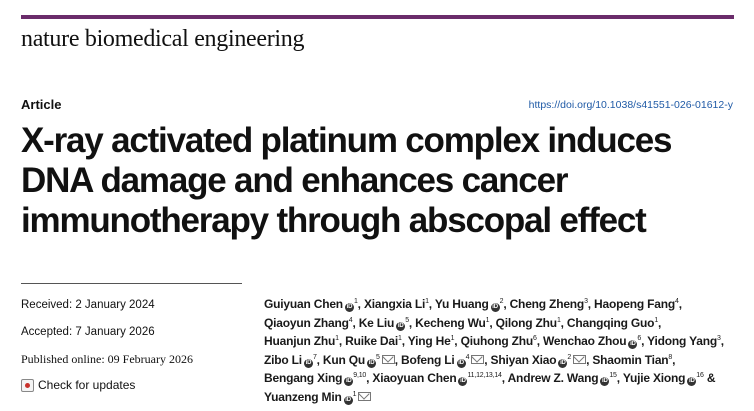  What do you see at coordinates (303, 304) in the screenshot?
I see `author-name-text: Guiyuan Chen` at bounding box center [303, 304].